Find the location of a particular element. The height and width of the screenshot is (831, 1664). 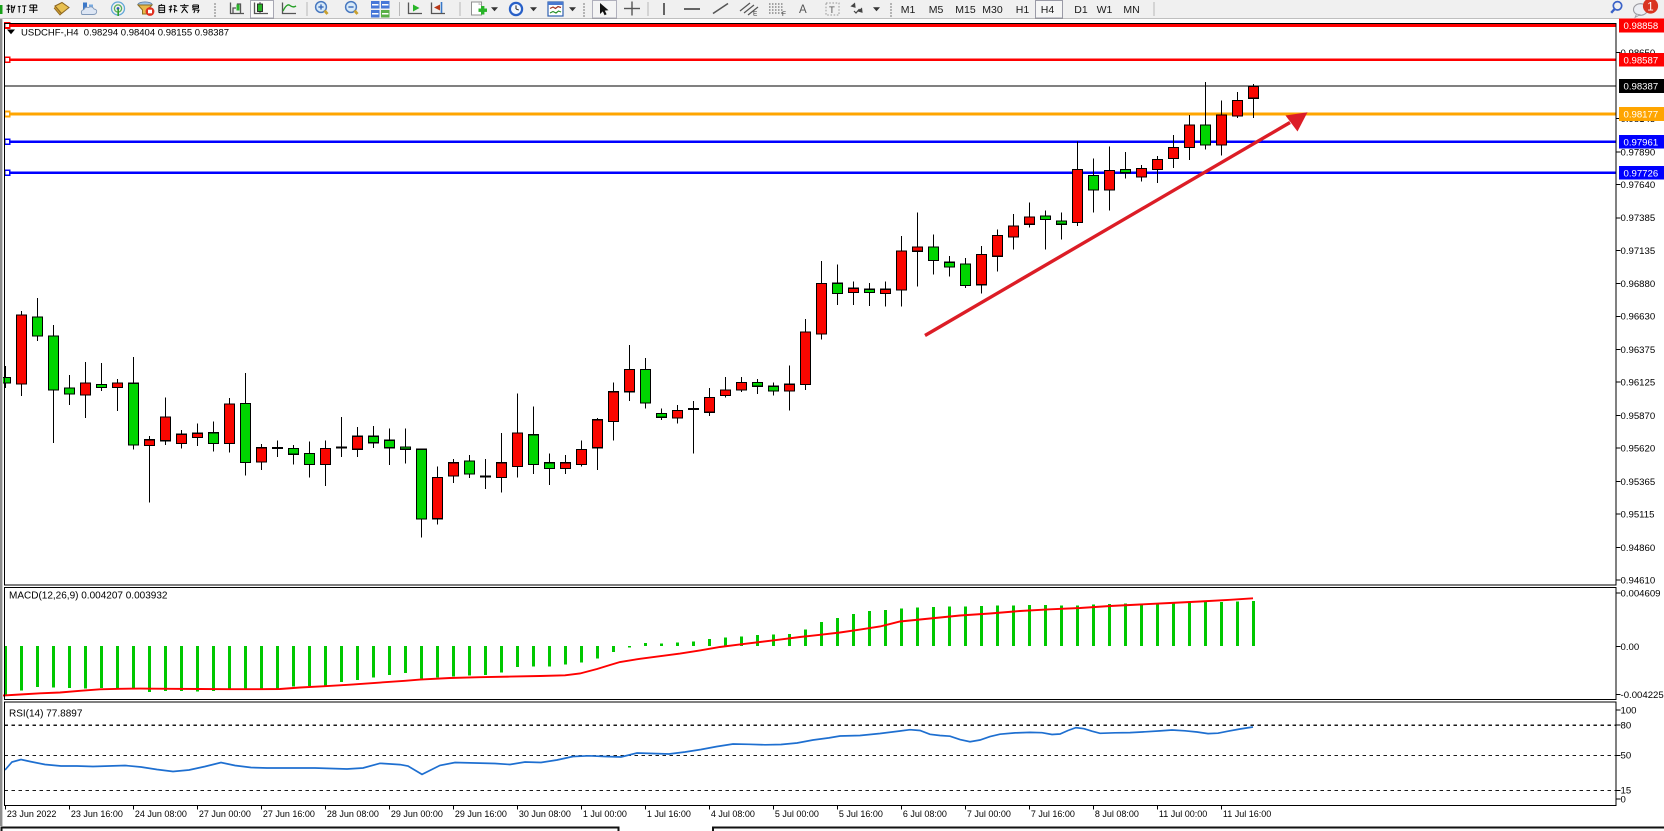

svg-text: 29 Jun 00:00 is located at coordinates (417, 814).